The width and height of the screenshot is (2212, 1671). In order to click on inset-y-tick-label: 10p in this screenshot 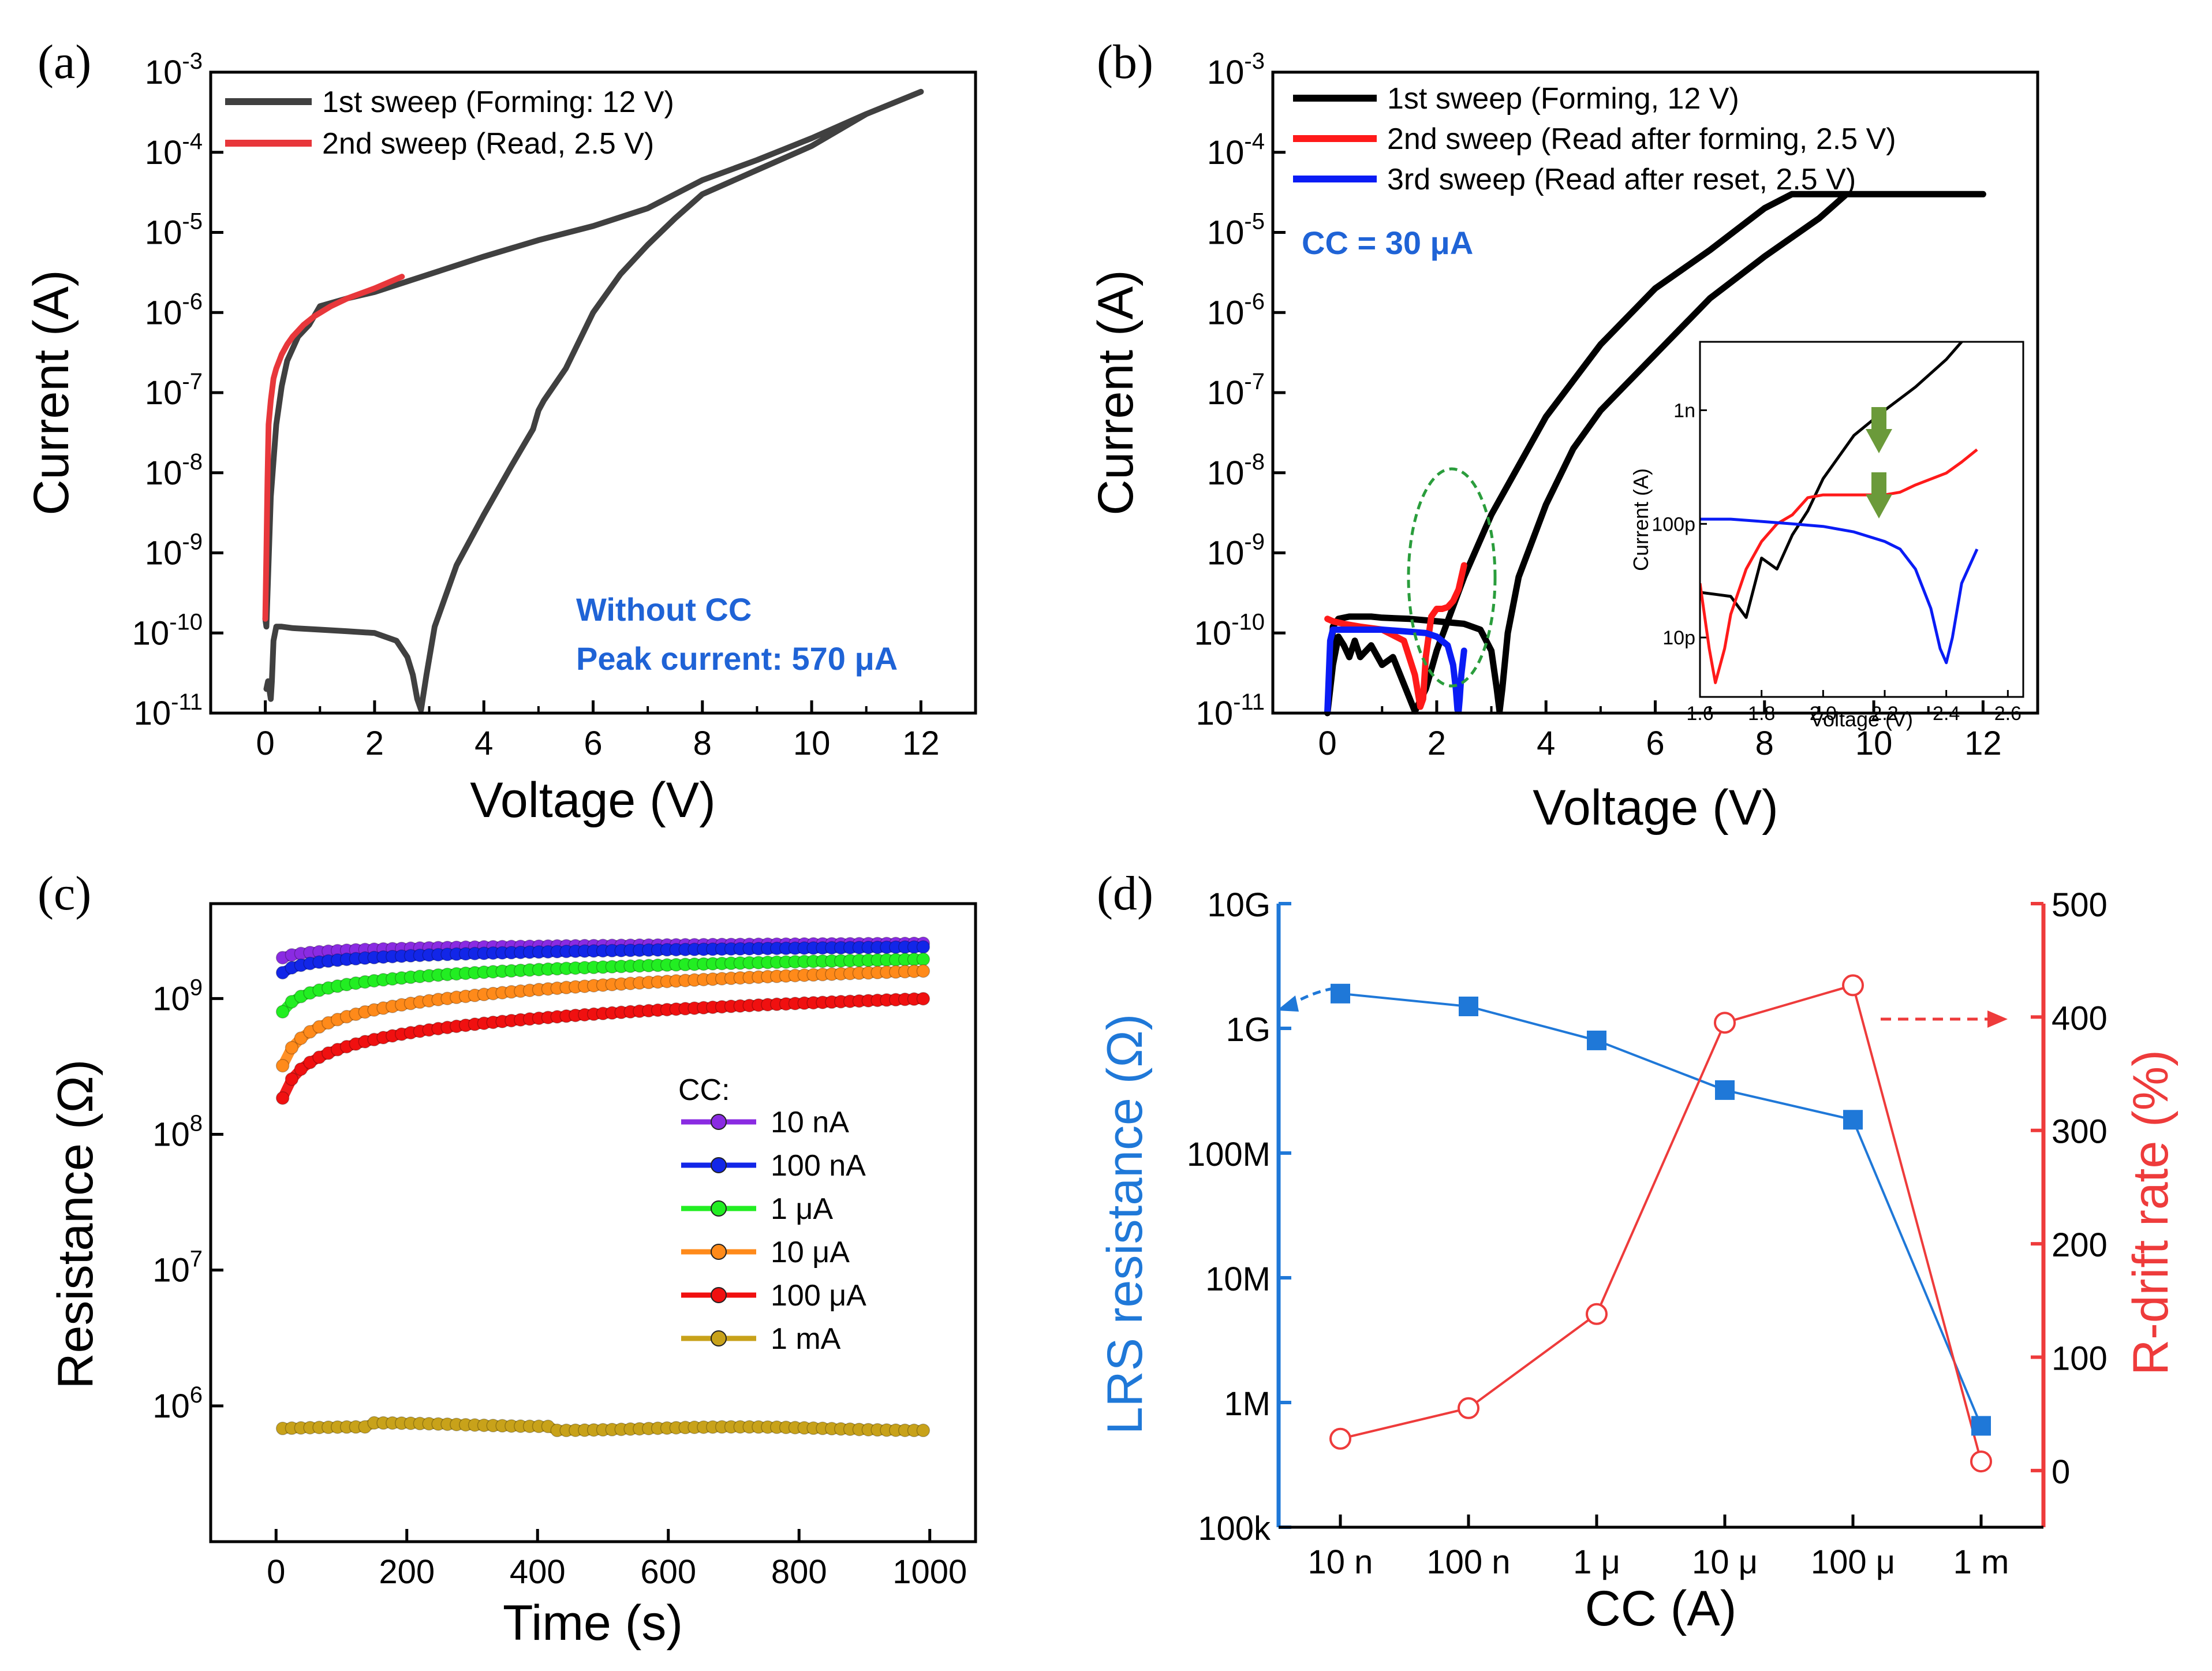, I will do `click(1678, 638)`.